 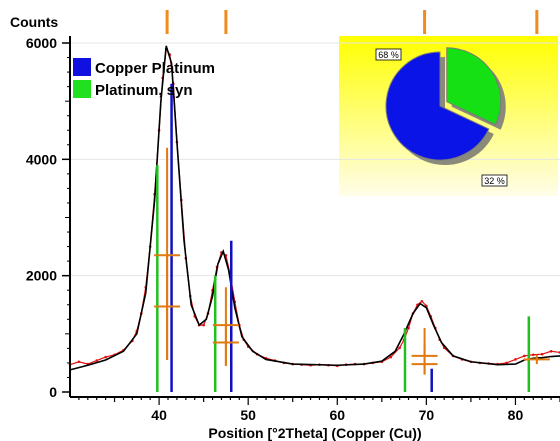 I want to click on pie-label-small-box, so click(x=494, y=180).